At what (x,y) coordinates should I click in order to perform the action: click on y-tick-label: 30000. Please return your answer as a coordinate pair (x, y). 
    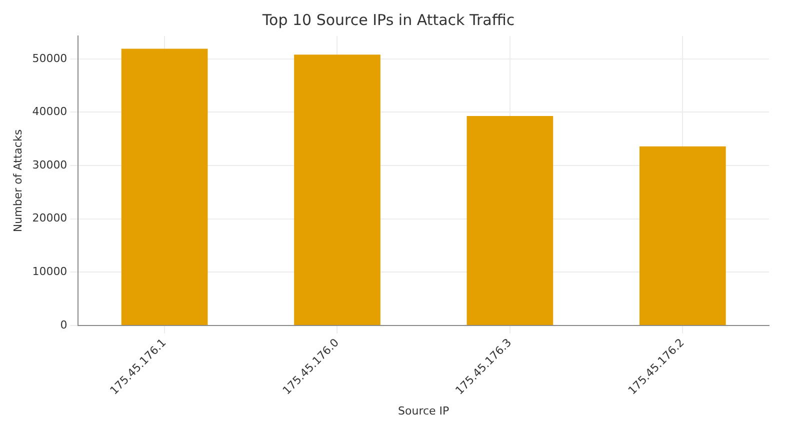
    Looking at the image, I should click on (50, 165).